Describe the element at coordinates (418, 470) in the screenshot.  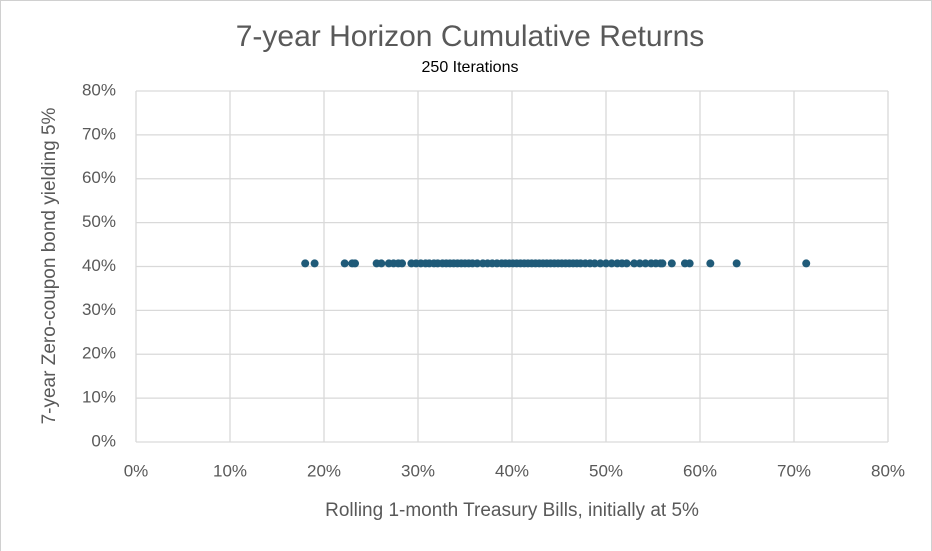
I see `x-tick-label: 30%` at that location.